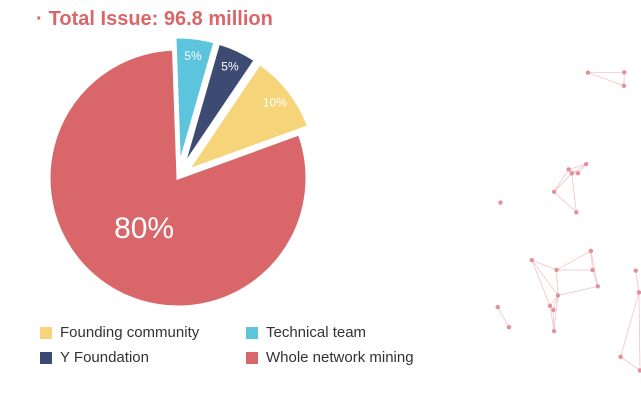 This screenshot has width=641, height=410. What do you see at coordinates (130, 332) in the screenshot?
I see `legend-label: Founding community` at bounding box center [130, 332].